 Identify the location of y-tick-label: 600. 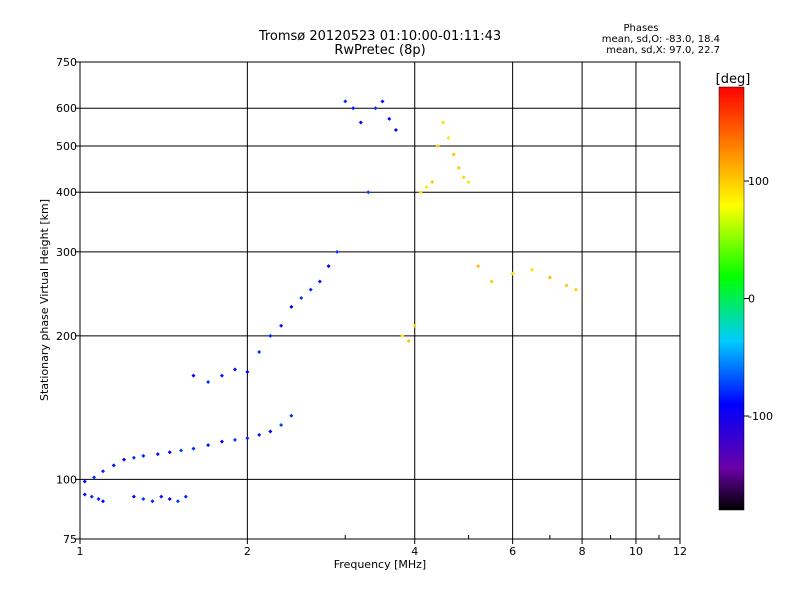
(66, 108).